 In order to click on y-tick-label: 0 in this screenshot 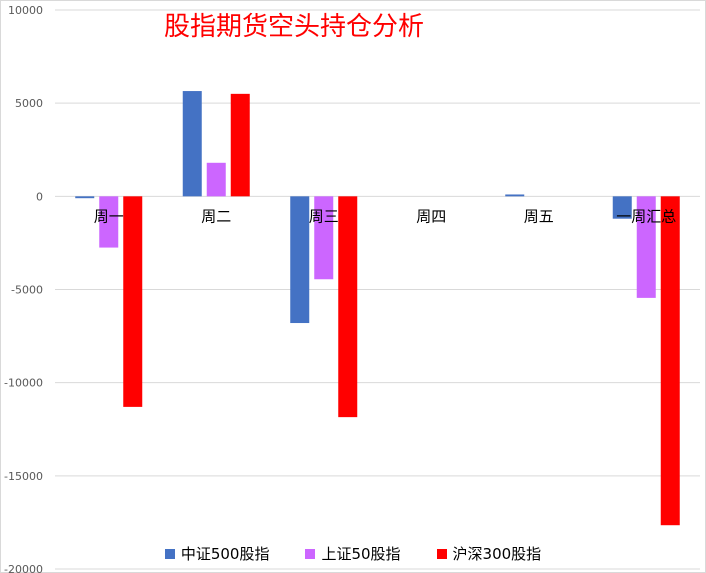, I will do `click(39, 196)`.